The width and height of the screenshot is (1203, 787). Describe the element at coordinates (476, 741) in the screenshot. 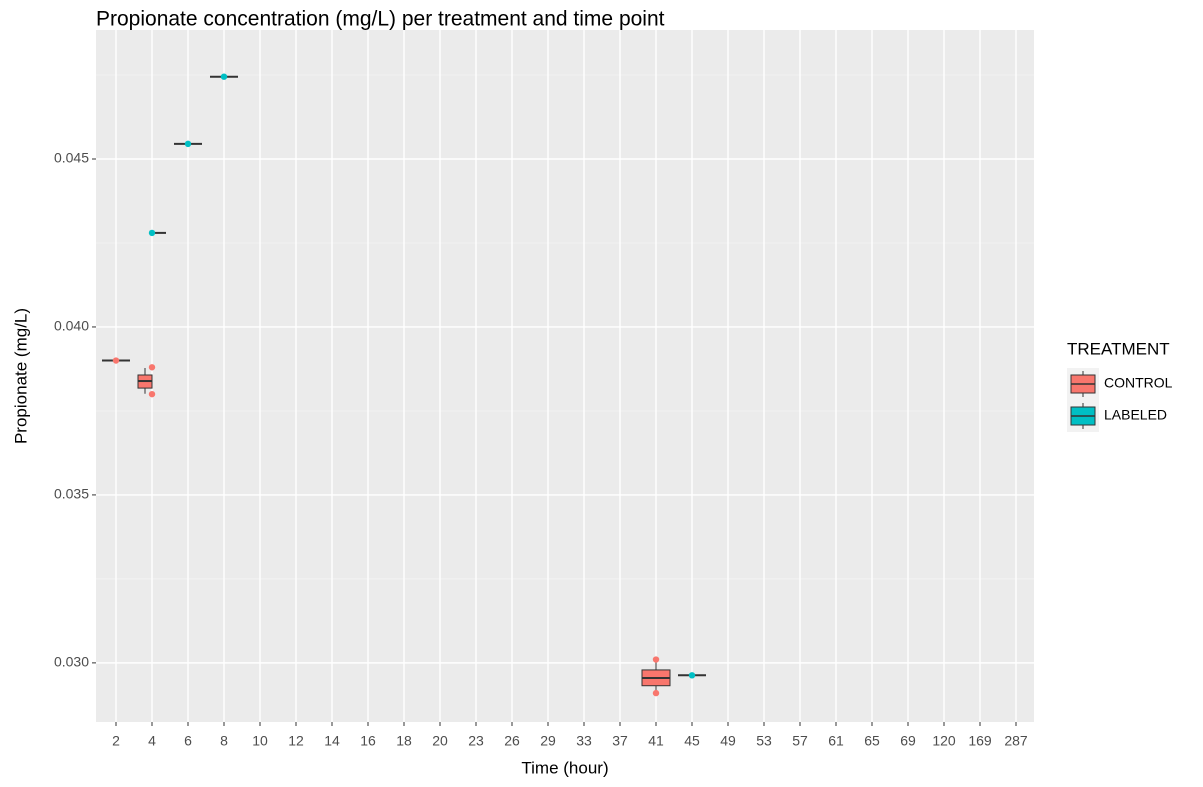

I see `x-tick-label: 23` at that location.